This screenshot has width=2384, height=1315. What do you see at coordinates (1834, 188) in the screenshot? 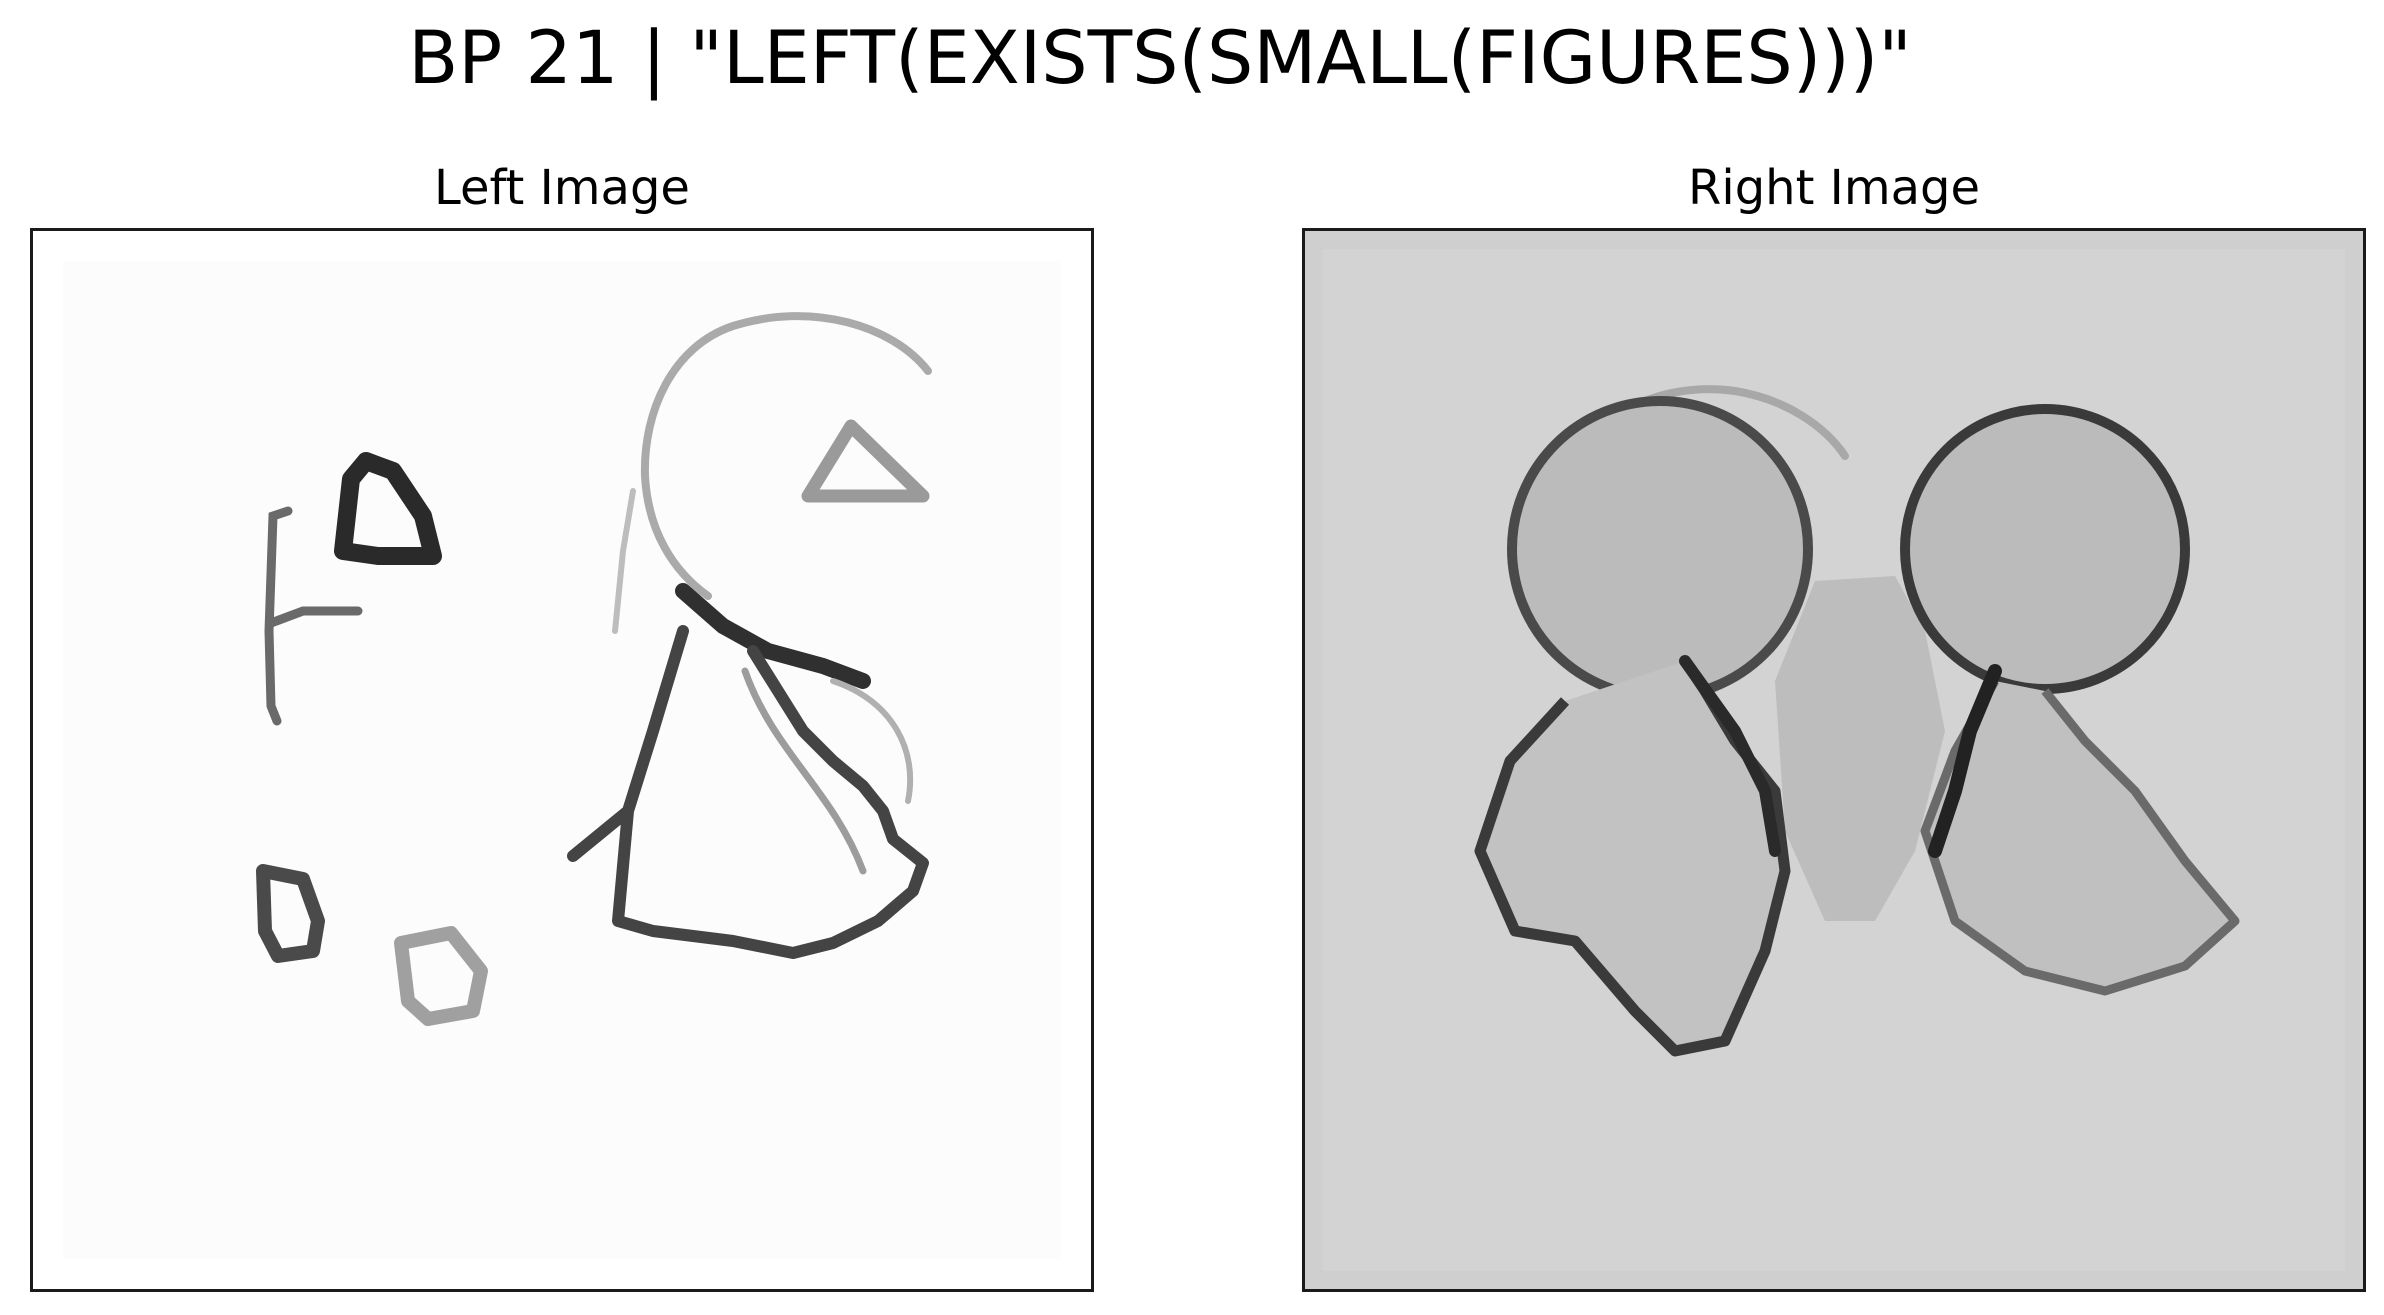
I see `right-panel-title: Right Image` at bounding box center [1834, 188].